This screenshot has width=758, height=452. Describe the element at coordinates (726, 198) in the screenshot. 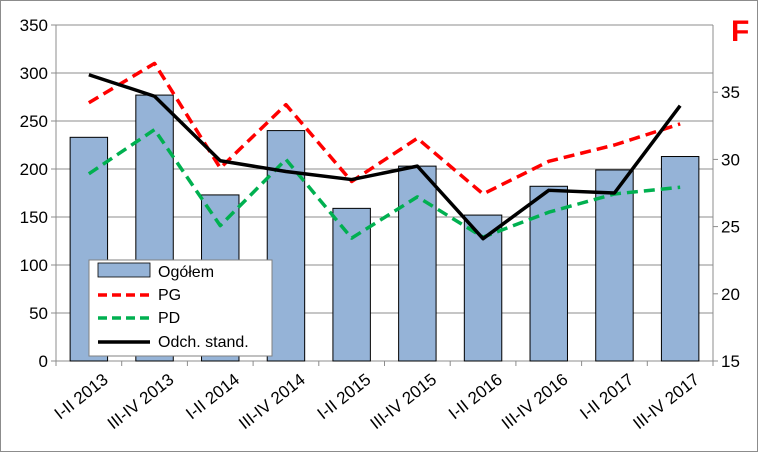

I see `right-axis: 15 20 25 30 35` at that location.